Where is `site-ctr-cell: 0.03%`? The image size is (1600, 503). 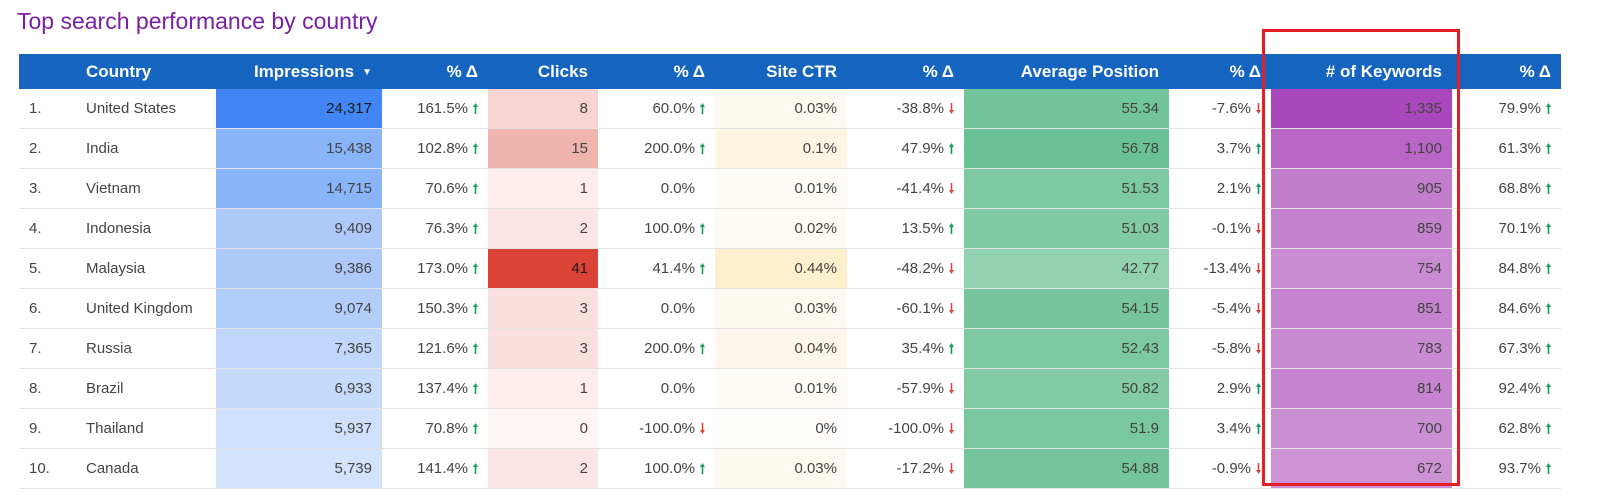
site-ctr-cell: 0.03% is located at coordinates (781, 468).